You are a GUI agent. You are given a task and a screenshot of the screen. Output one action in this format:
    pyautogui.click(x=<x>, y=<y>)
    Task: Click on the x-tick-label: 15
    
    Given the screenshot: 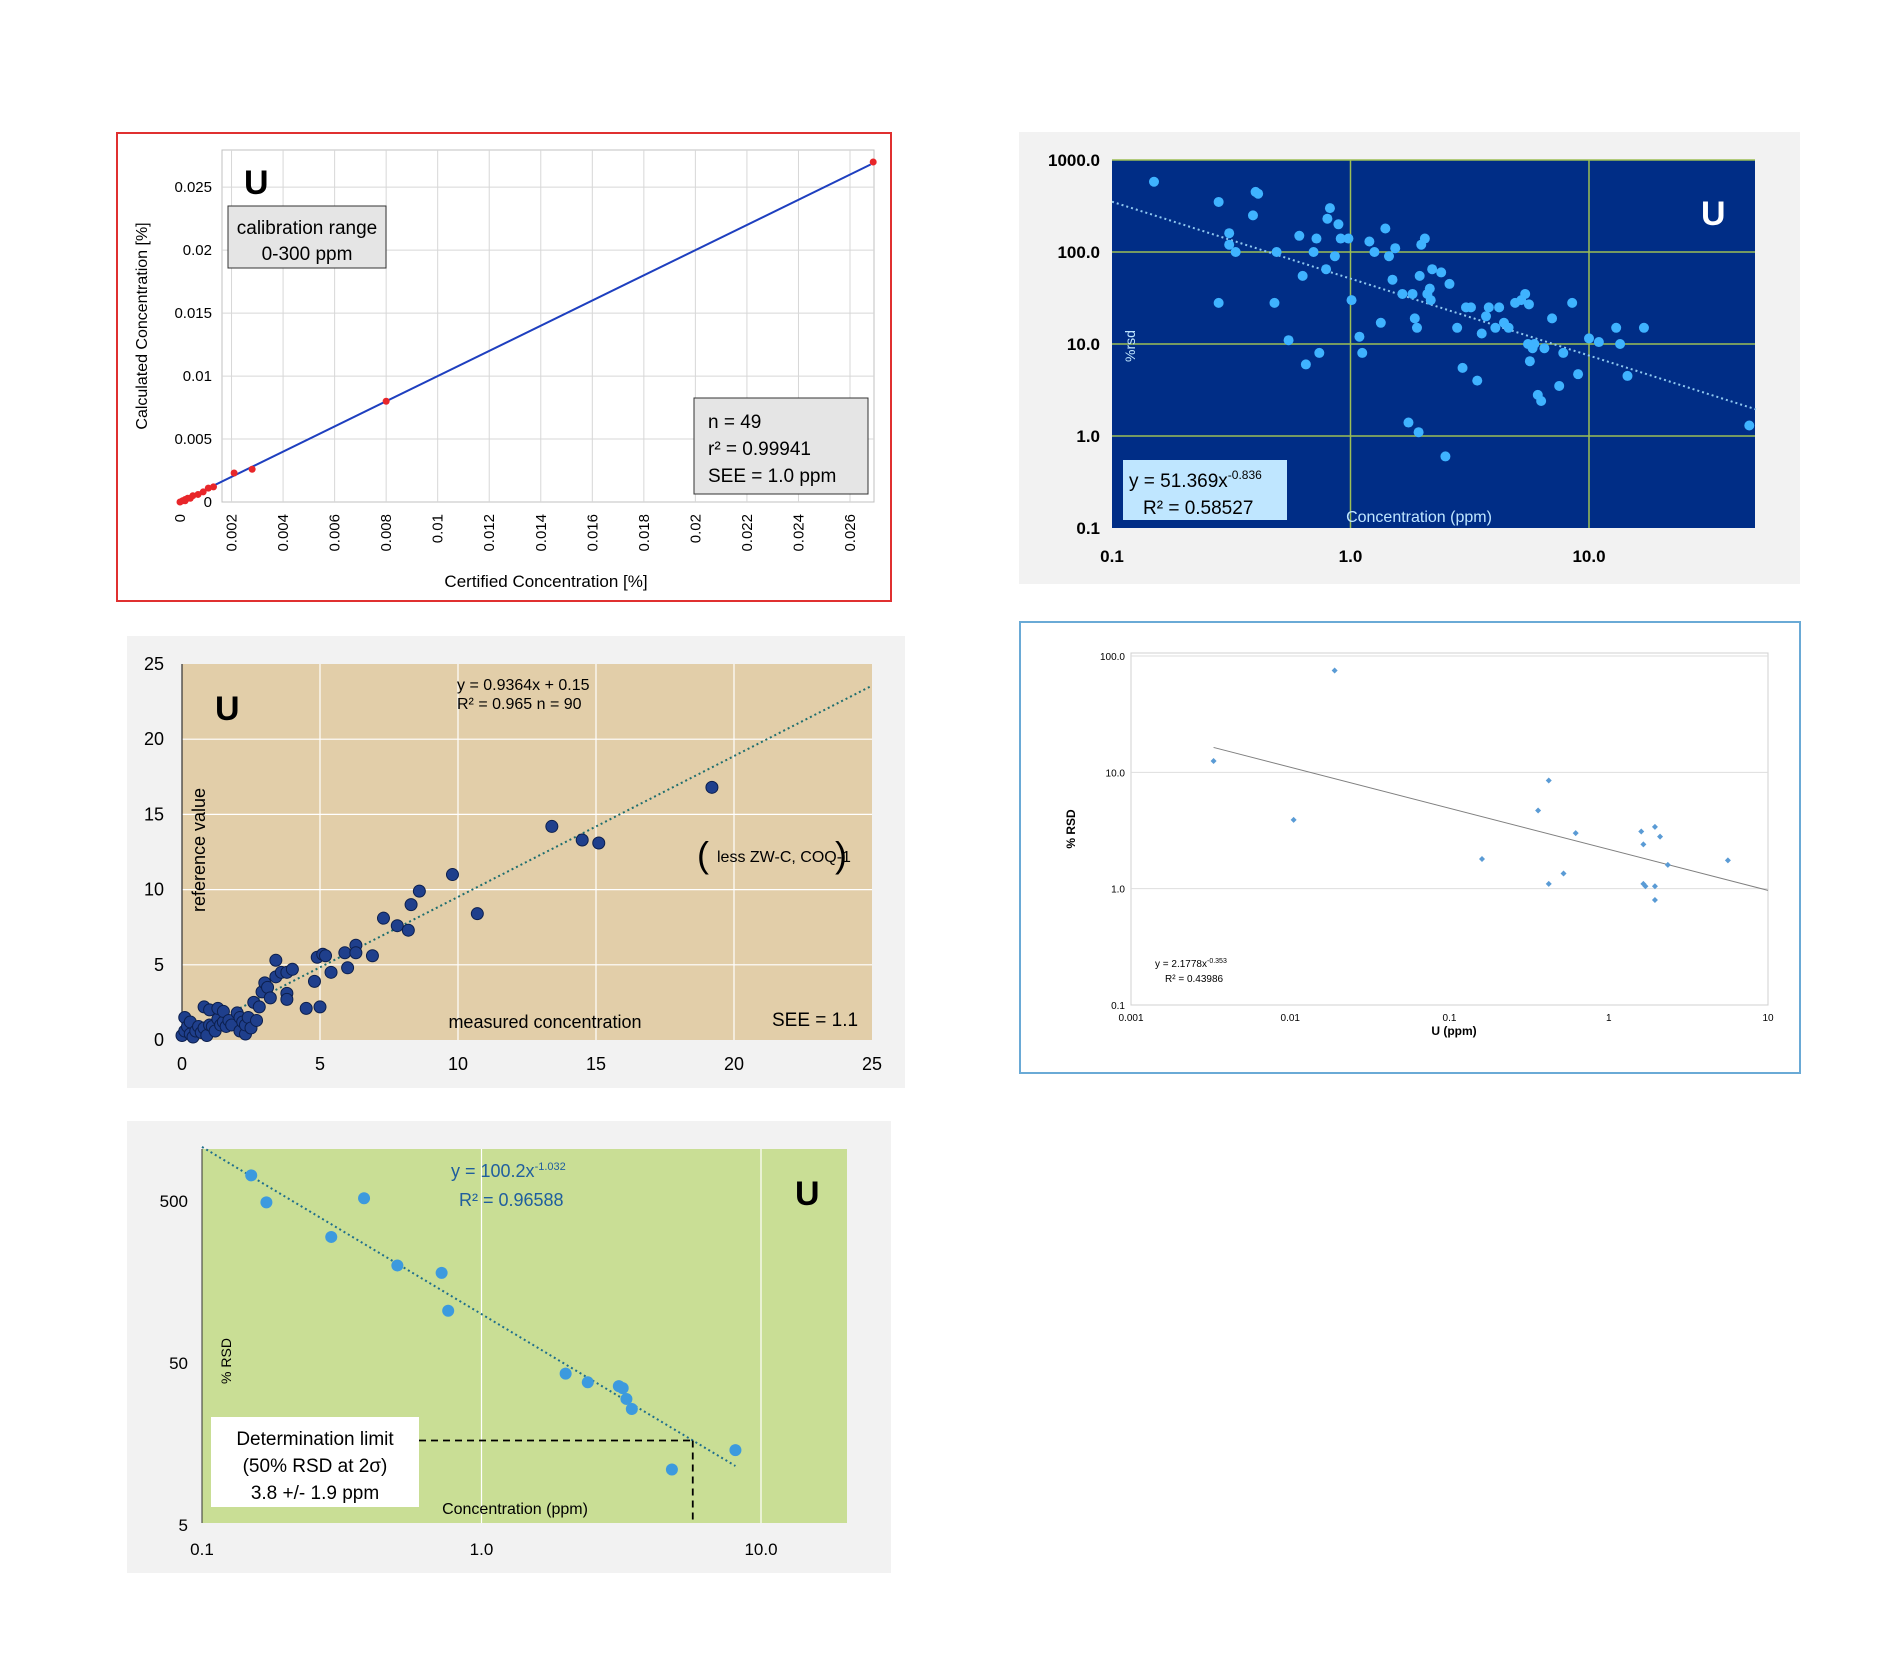 What is the action you would take?
    pyautogui.click(x=596, y=1064)
    